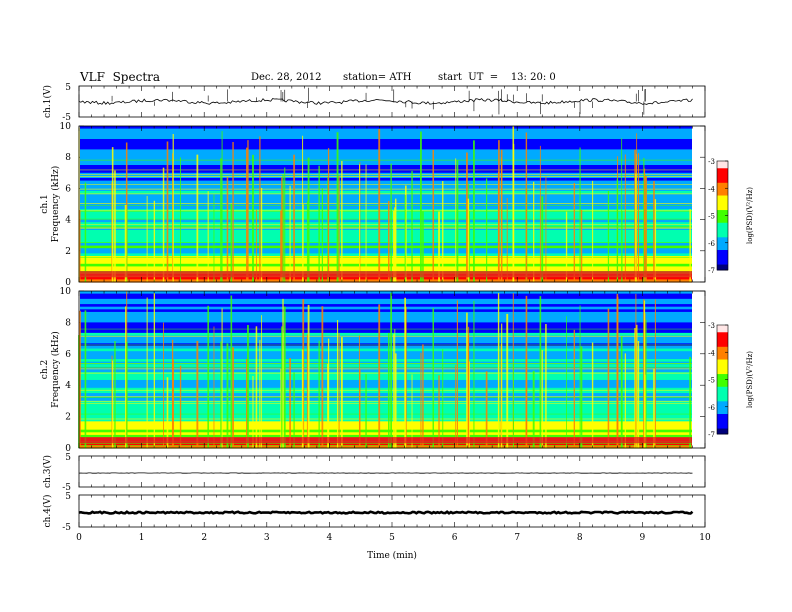 Image resolution: width=792 pixels, height=612 pixels. Describe the element at coordinates (711, 326) in the screenshot. I see `colorbar-tick-label: -3` at that location.